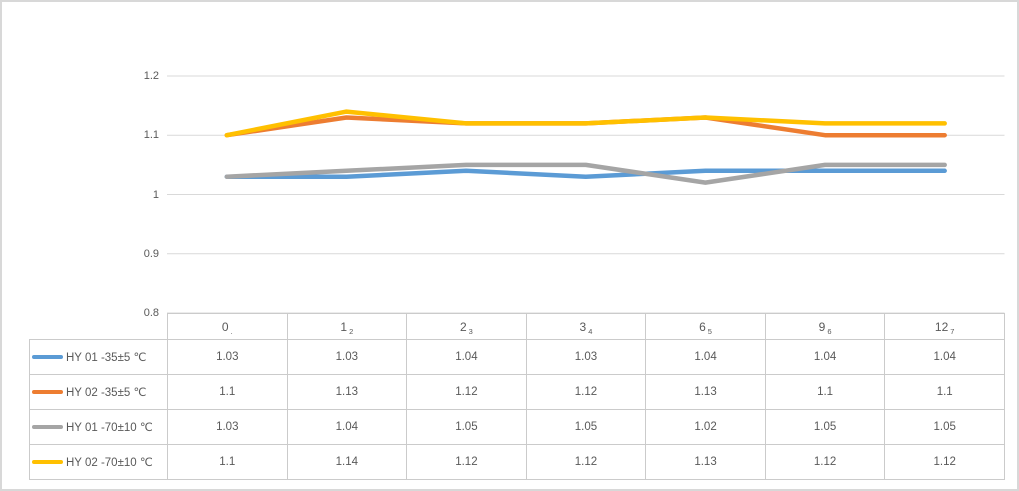 The image size is (1019, 491). What do you see at coordinates (151, 135) in the screenshot?
I see `y-axis-label: 1.1` at bounding box center [151, 135].